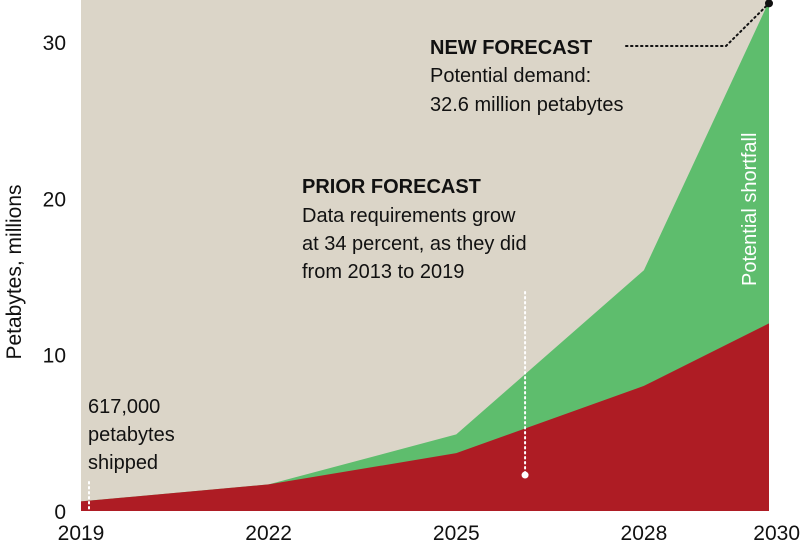  Describe the element at coordinates (383, 272) in the screenshot. I see `prior-forecast-text: from 2013 to 2019` at that location.